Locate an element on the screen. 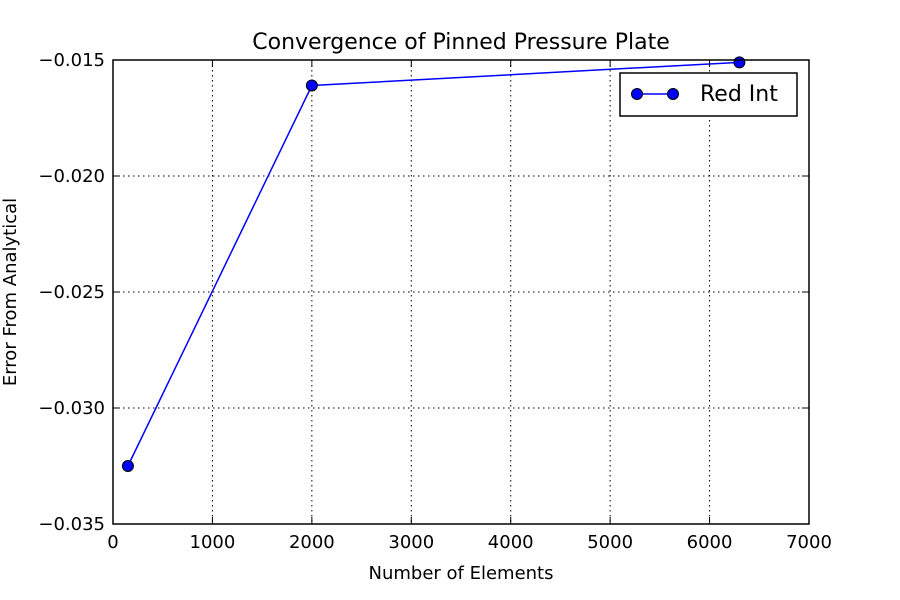 Image resolution: width=900 pixels, height=600 pixels. y-tick-label: −0.035 is located at coordinates (71, 524).